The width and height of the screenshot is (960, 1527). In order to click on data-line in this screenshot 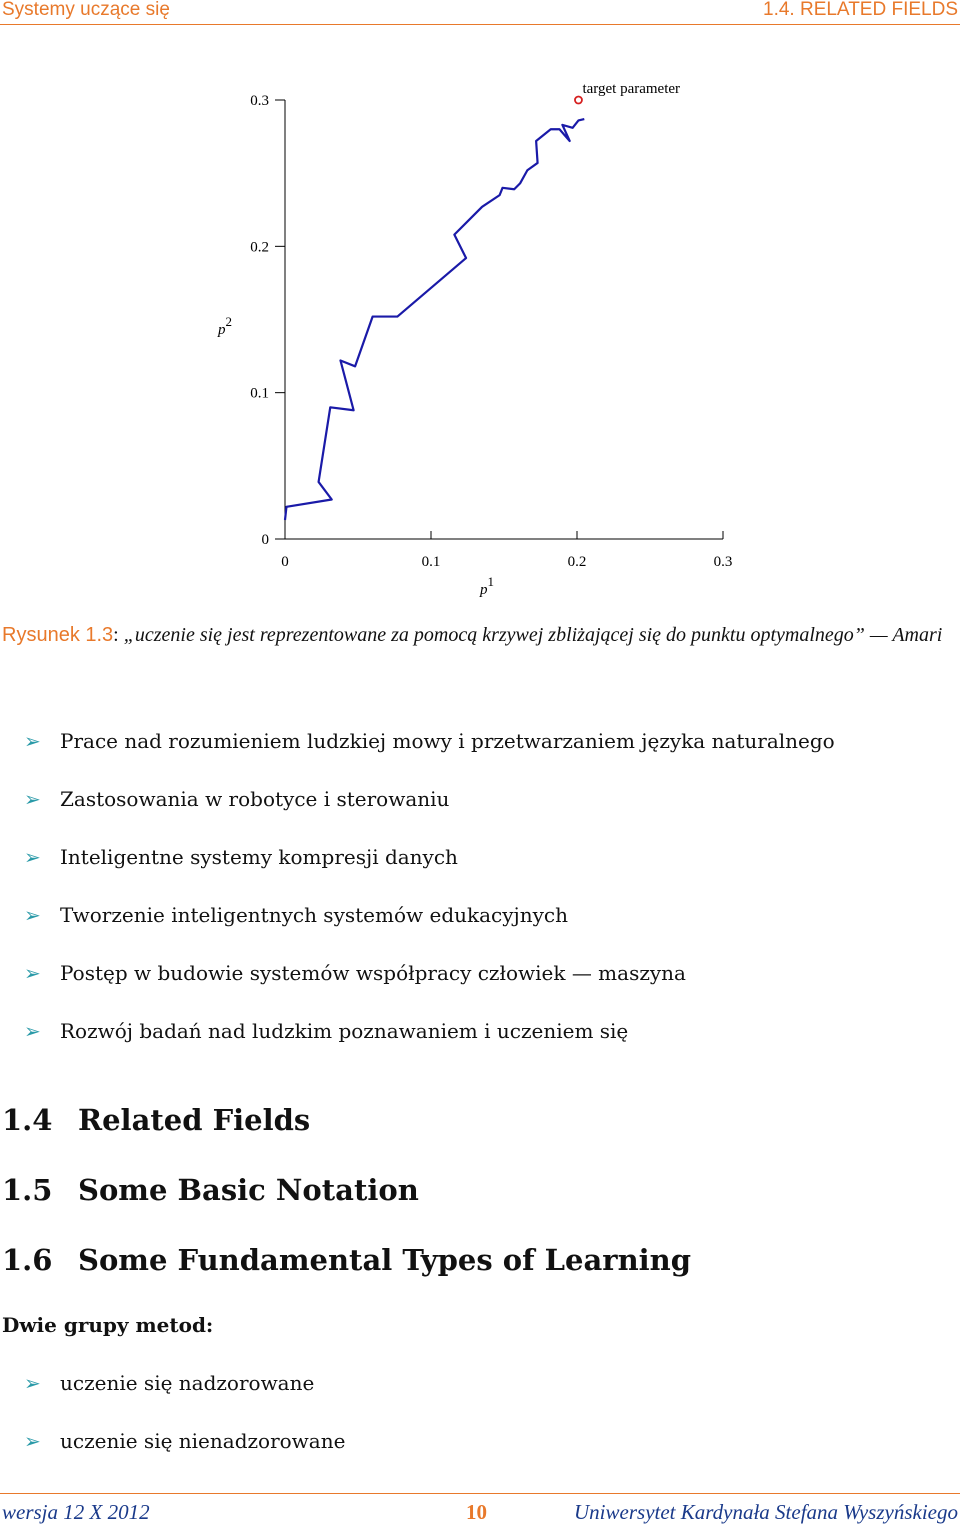, I will do `click(434, 319)`.